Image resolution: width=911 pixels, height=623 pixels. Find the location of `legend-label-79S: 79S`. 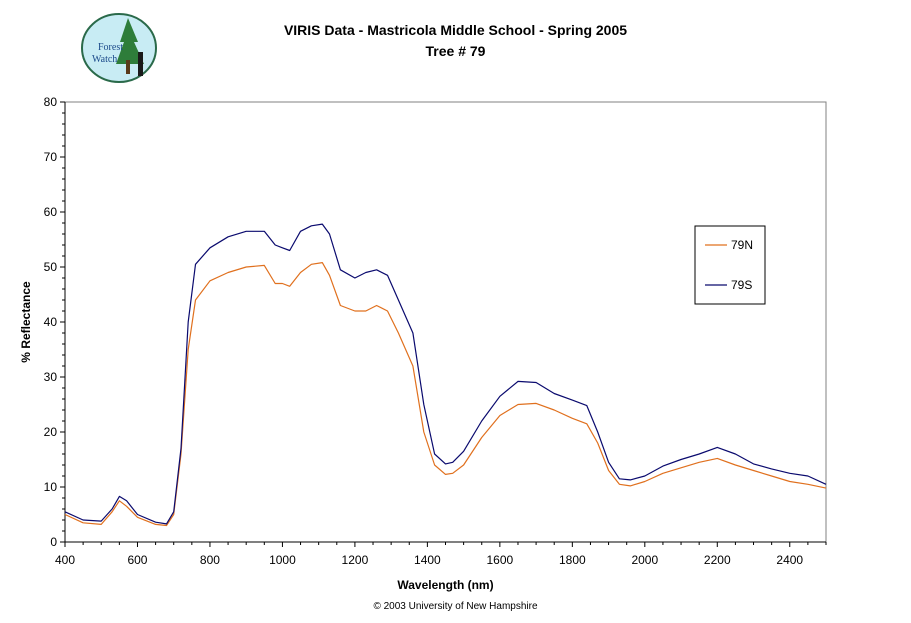

legend-label-79S: 79S is located at coordinates (741, 285).